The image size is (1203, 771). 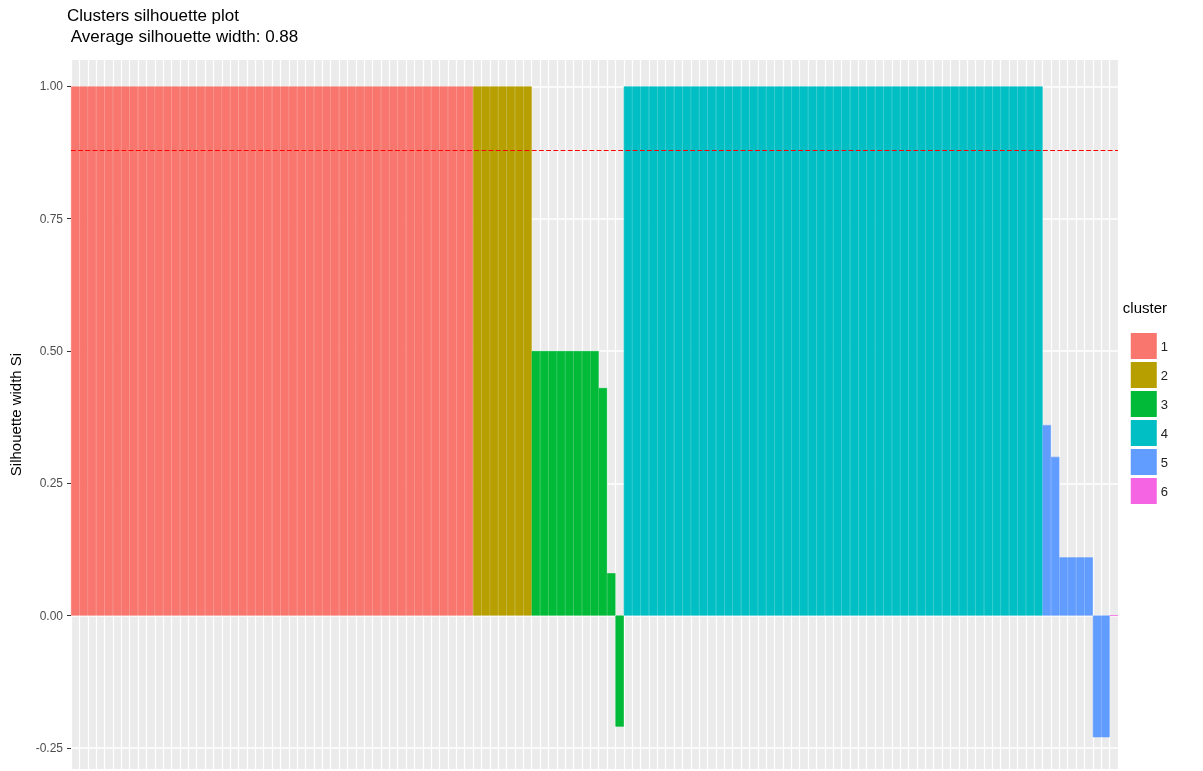 I want to click on legend-title: cluster, so click(x=1145, y=307).